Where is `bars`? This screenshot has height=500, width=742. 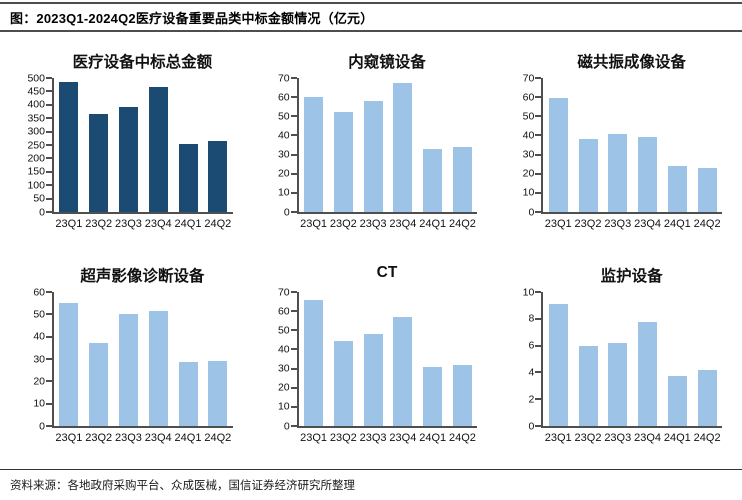 bars is located at coordinates (143, 145).